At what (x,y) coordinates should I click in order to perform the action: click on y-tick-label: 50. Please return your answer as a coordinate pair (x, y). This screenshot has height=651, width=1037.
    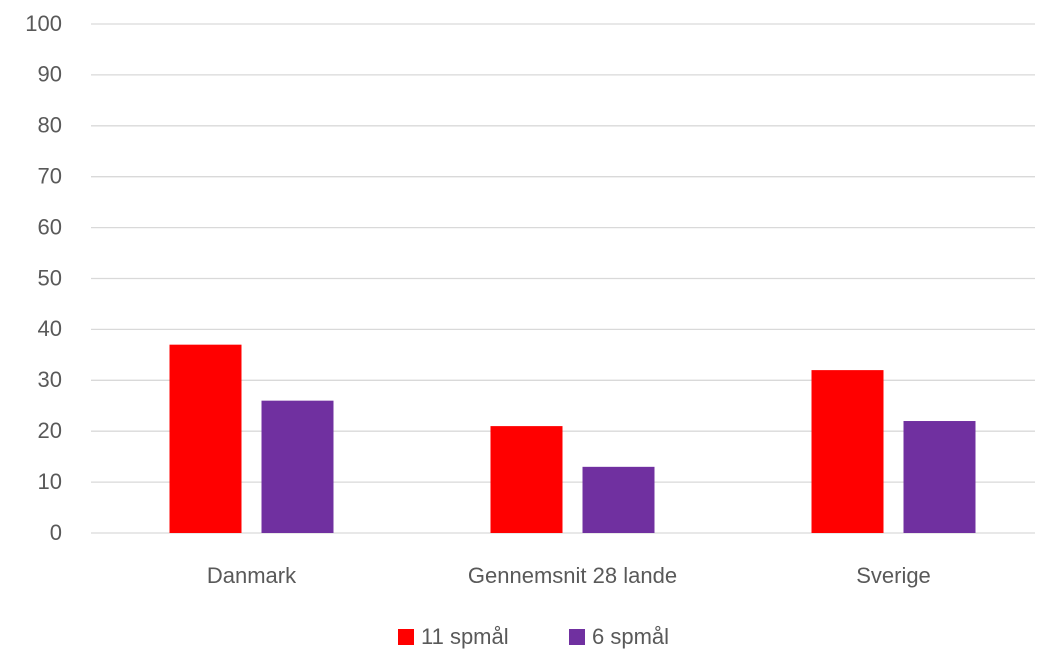
    Looking at the image, I should click on (50, 277).